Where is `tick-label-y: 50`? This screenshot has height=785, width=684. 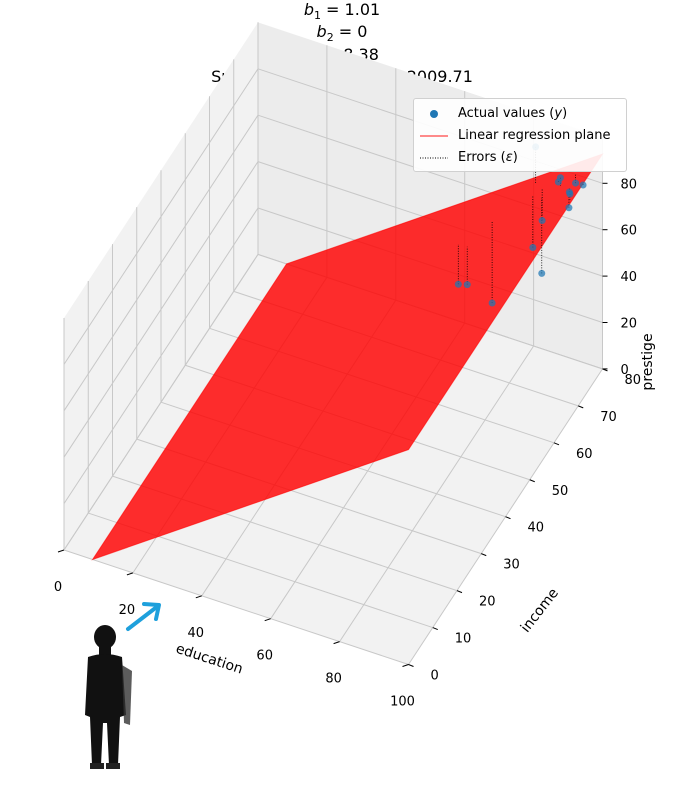 tick-label-y: 50 is located at coordinates (560, 491).